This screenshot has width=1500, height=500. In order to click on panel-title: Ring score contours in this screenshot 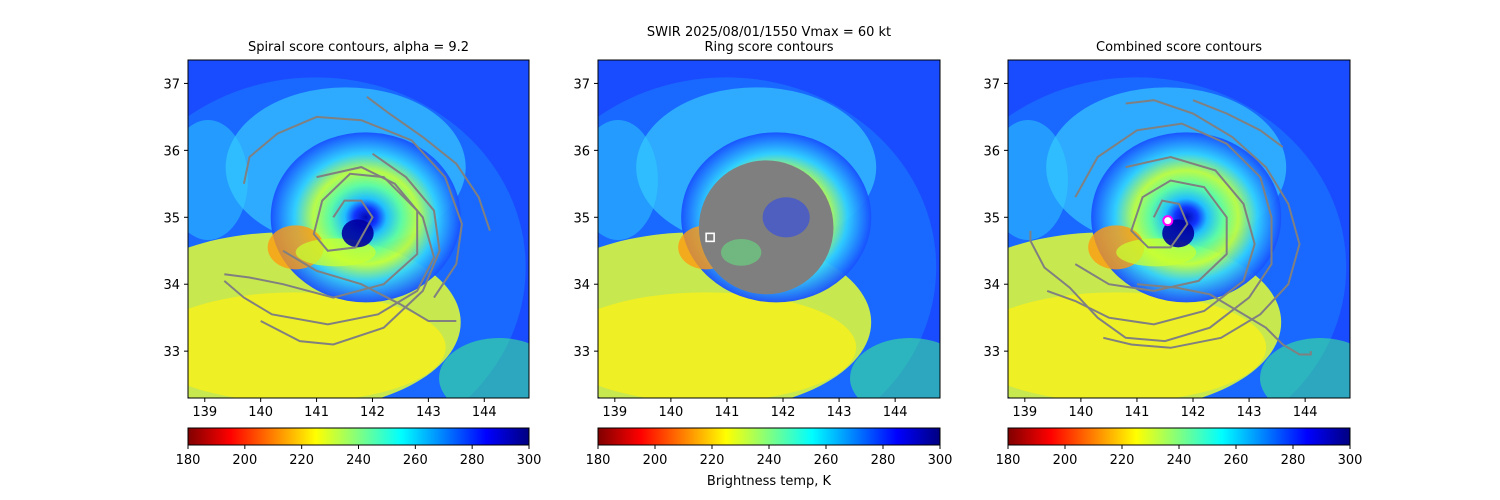, I will do `click(768, 47)`.